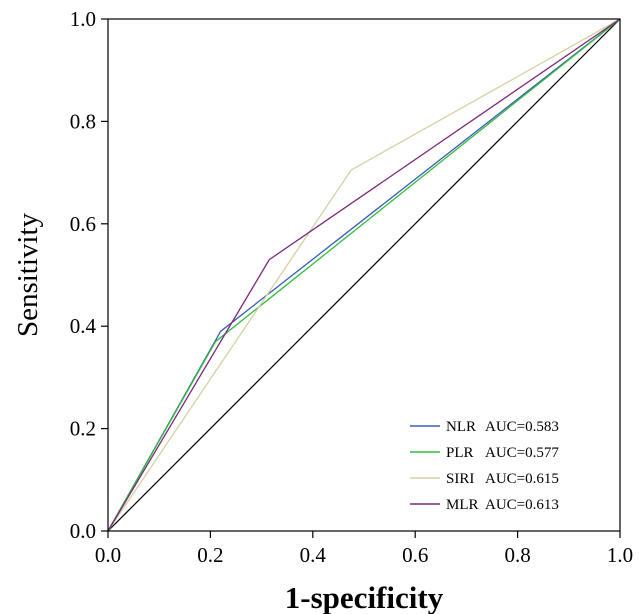  Describe the element at coordinates (415, 555) in the screenshot. I see `x-tick-label: 0.6` at that location.